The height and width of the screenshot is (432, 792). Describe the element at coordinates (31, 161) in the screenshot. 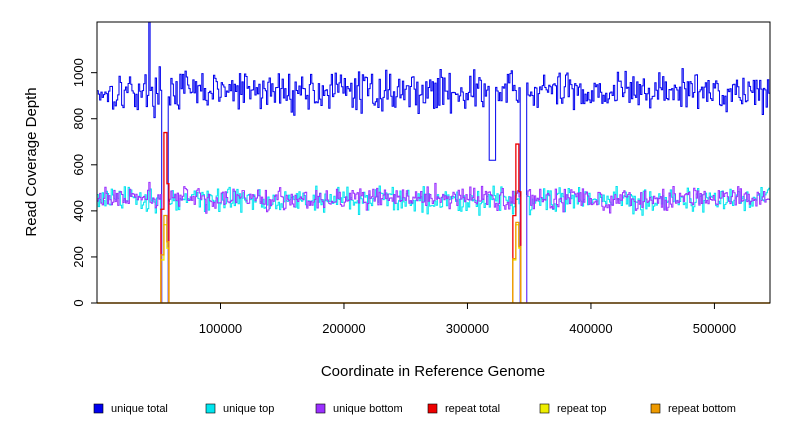

I see `y-axis-title: Read Coverage Depth` at that location.